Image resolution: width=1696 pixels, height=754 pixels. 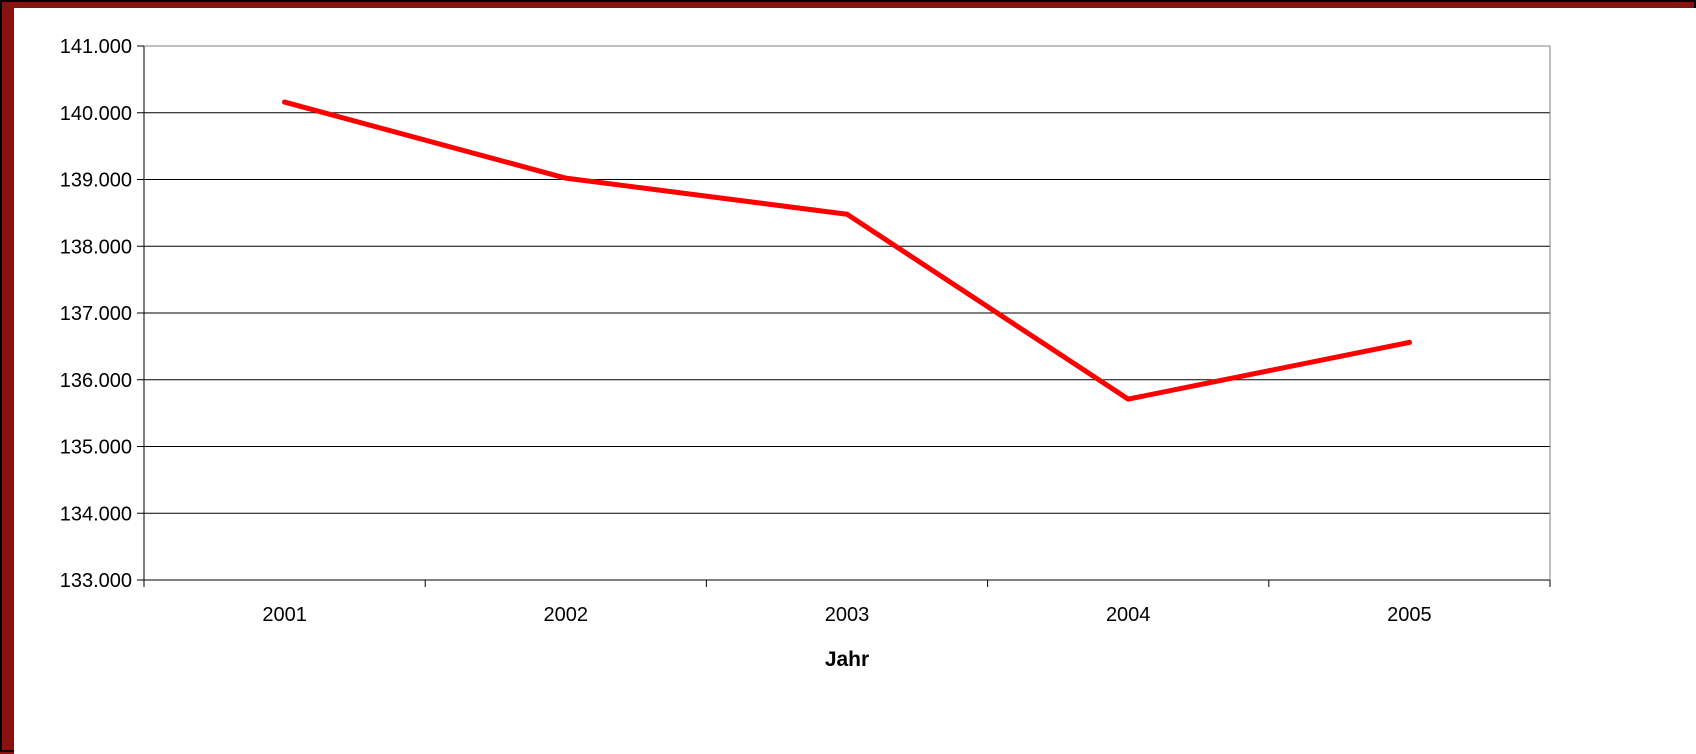 What do you see at coordinates (284, 615) in the screenshot?
I see `x-tick-label: 2001` at bounding box center [284, 615].